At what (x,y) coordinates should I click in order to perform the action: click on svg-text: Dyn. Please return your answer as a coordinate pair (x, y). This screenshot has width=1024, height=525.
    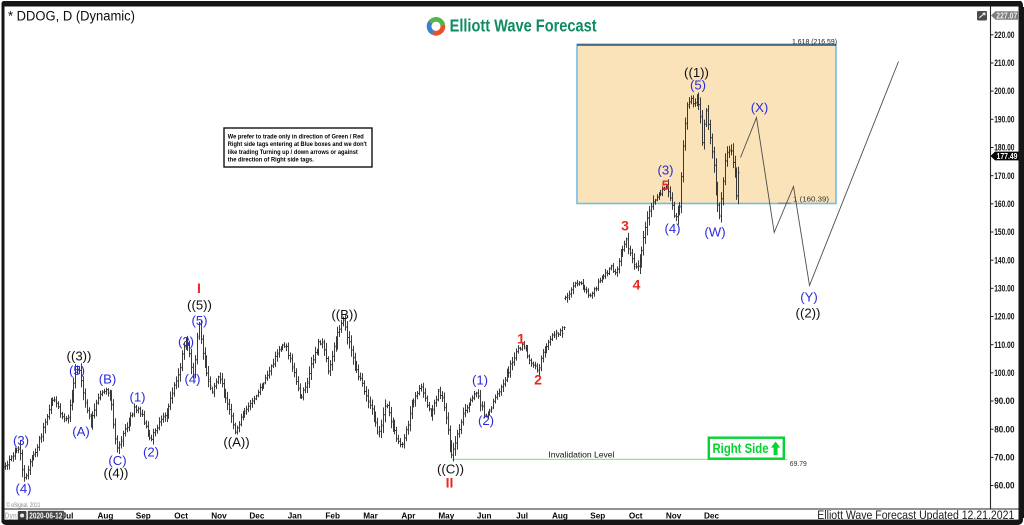
    Looking at the image, I should click on (11, 516).